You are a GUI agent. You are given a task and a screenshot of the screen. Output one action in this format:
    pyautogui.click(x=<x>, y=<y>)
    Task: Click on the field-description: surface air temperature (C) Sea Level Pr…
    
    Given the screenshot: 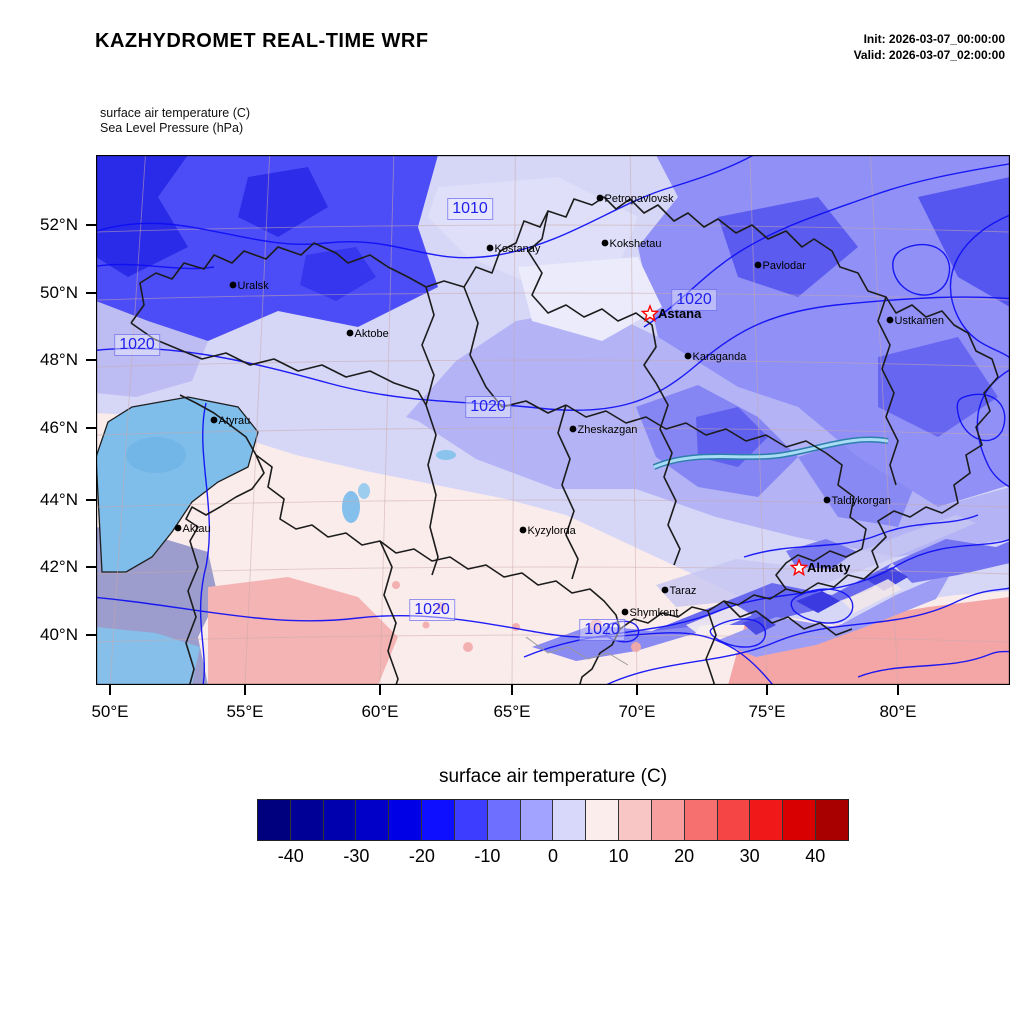 What is the action you would take?
    pyautogui.click(x=175, y=121)
    